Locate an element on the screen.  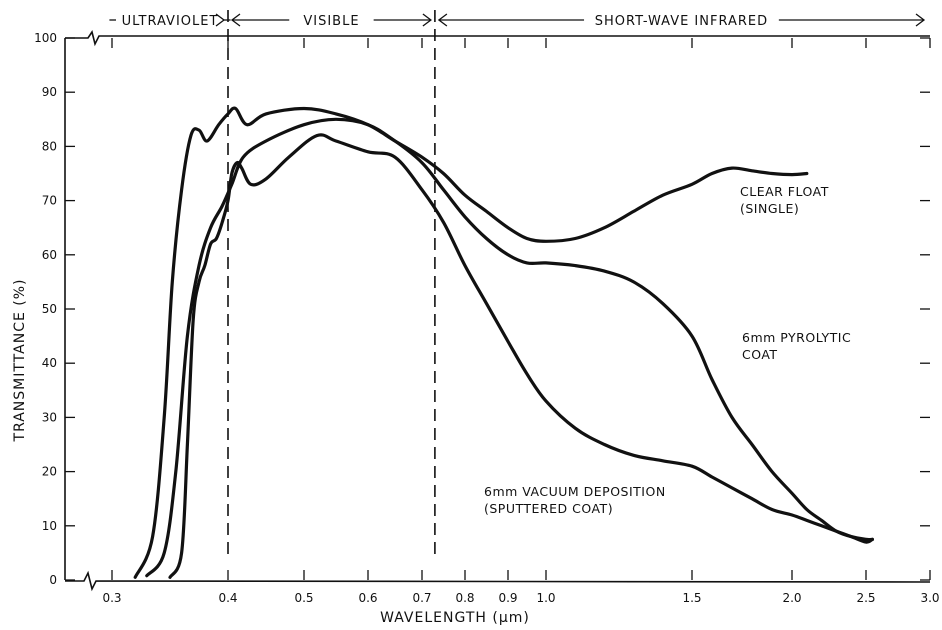
y-tick-label: 60 is located at coordinates (49, 255).